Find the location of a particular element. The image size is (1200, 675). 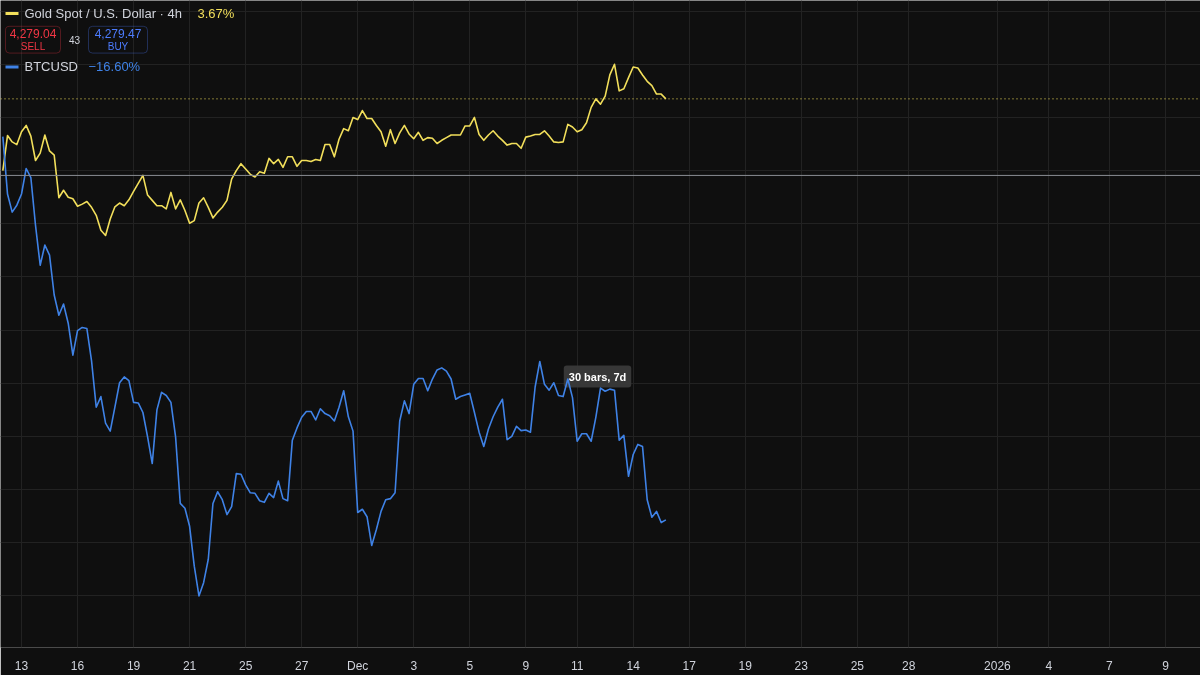

x-tick-label: Dec is located at coordinates (358, 665).